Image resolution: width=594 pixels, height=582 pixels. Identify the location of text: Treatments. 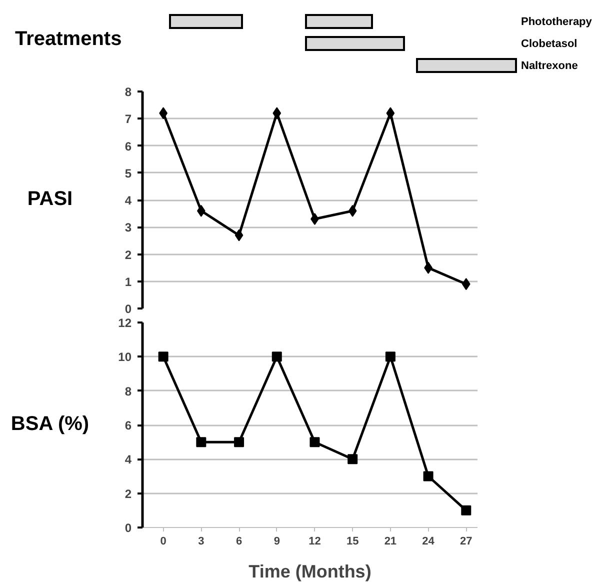
(68, 39).